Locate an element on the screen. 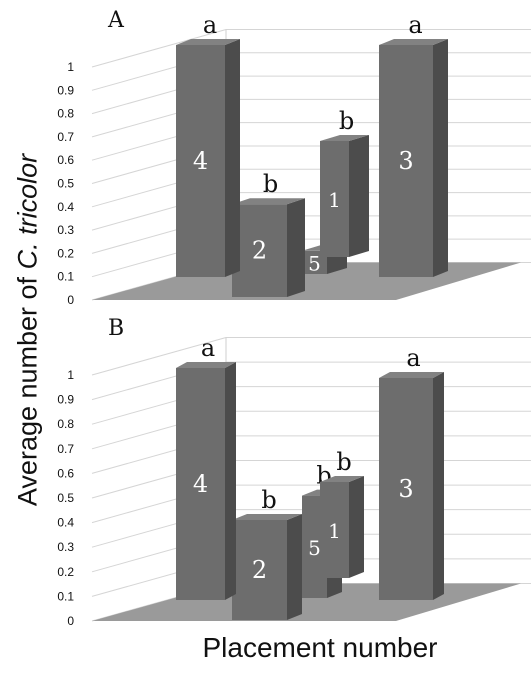 The height and width of the screenshot is (673, 531). panel-label: A is located at coordinates (116, 20).